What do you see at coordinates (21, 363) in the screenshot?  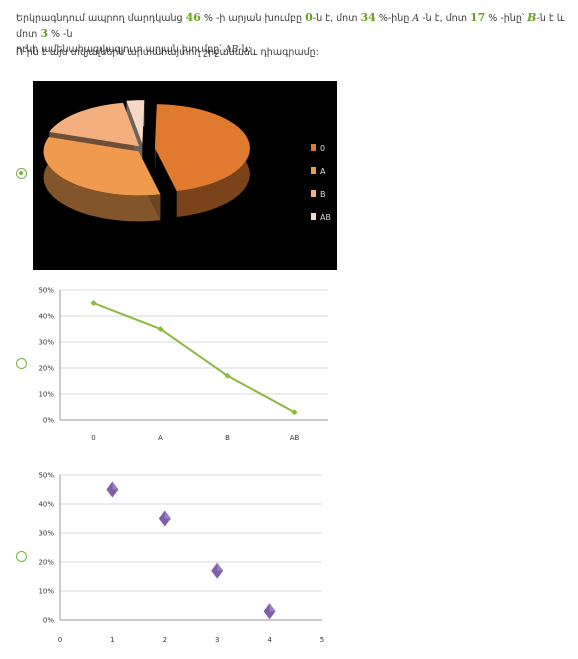 I see `option-2-radio` at bounding box center [21, 363].